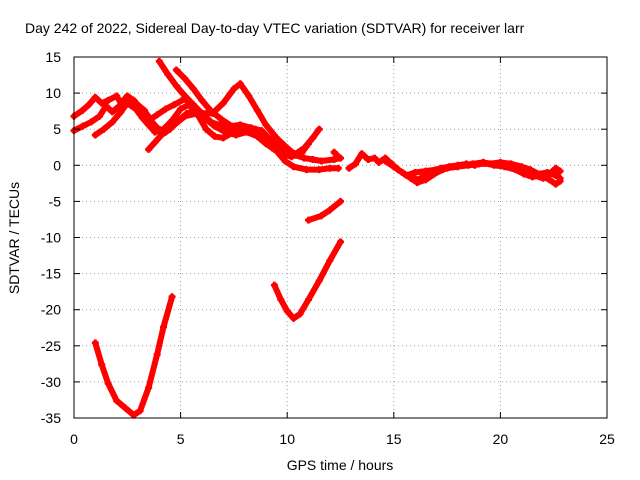 The width and height of the screenshot is (640, 480). What do you see at coordinates (55, 201) in the screenshot?
I see `y-tick-label: -5` at bounding box center [55, 201].